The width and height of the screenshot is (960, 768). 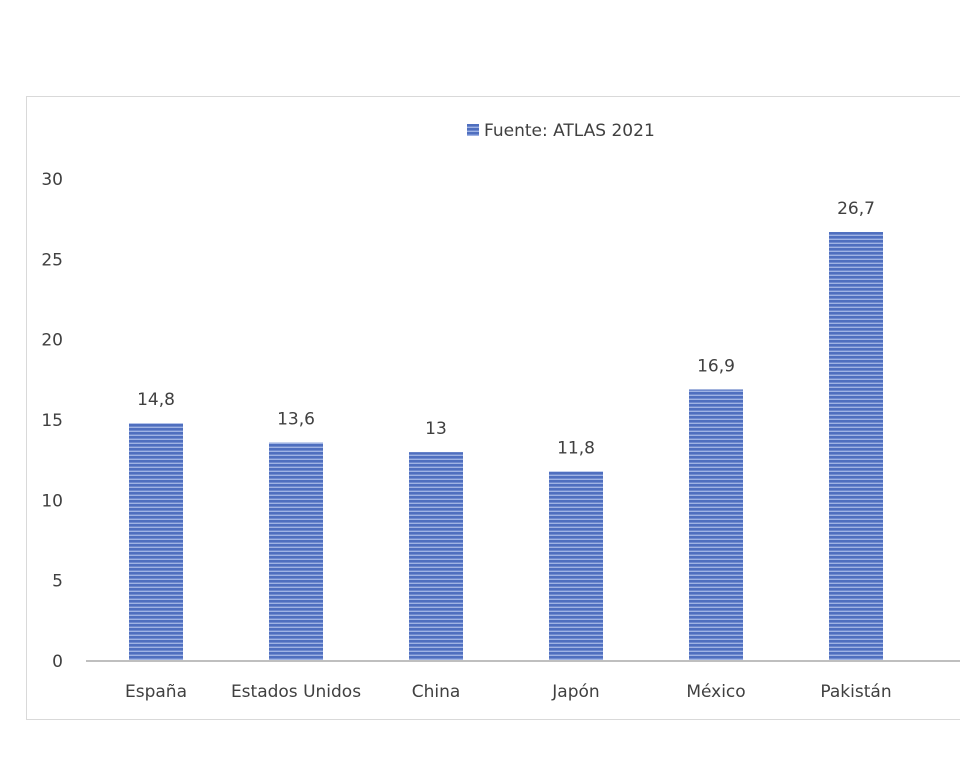 I want to click on x-tick-label: España, so click(x=156, y=692).